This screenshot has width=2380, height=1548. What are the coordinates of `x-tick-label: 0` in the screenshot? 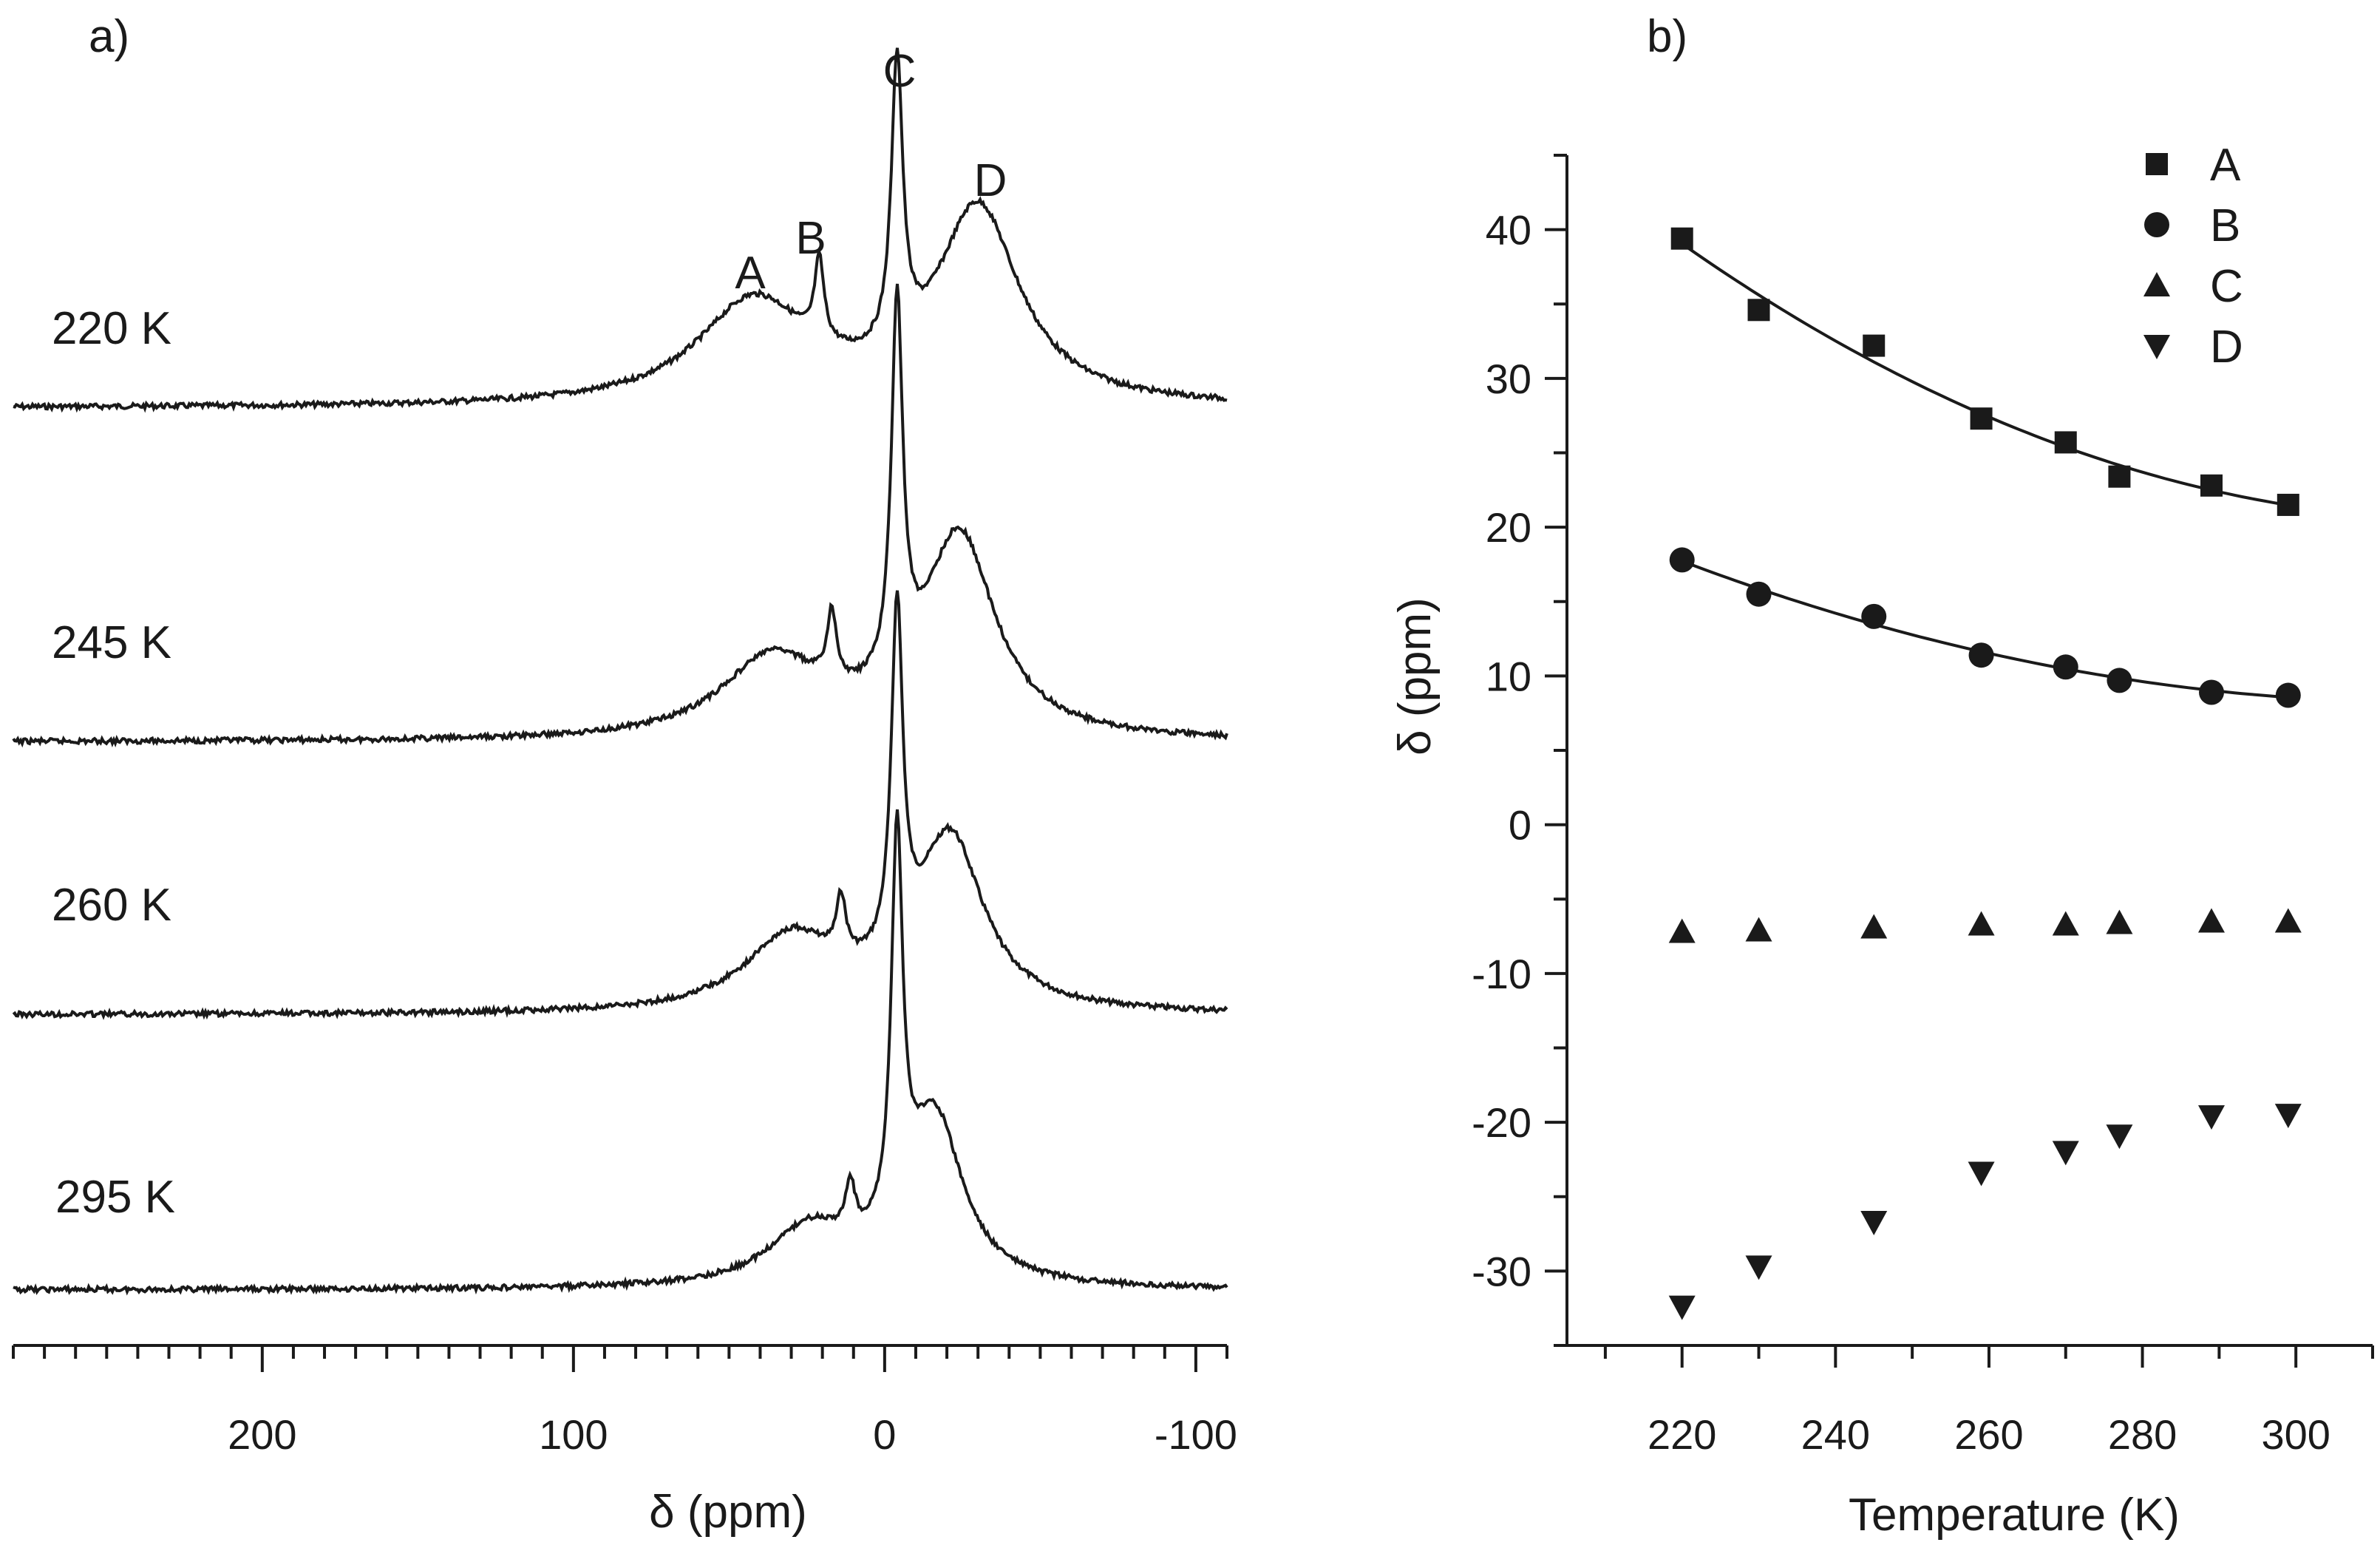 It's located at (884, 1434).